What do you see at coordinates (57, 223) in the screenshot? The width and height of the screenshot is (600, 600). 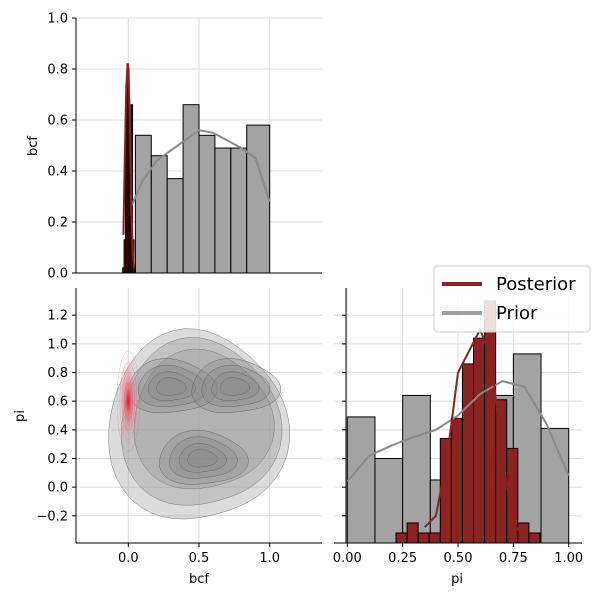 I see `bcf-y-tick-label: 0.2` at bounding box center [57, 223].